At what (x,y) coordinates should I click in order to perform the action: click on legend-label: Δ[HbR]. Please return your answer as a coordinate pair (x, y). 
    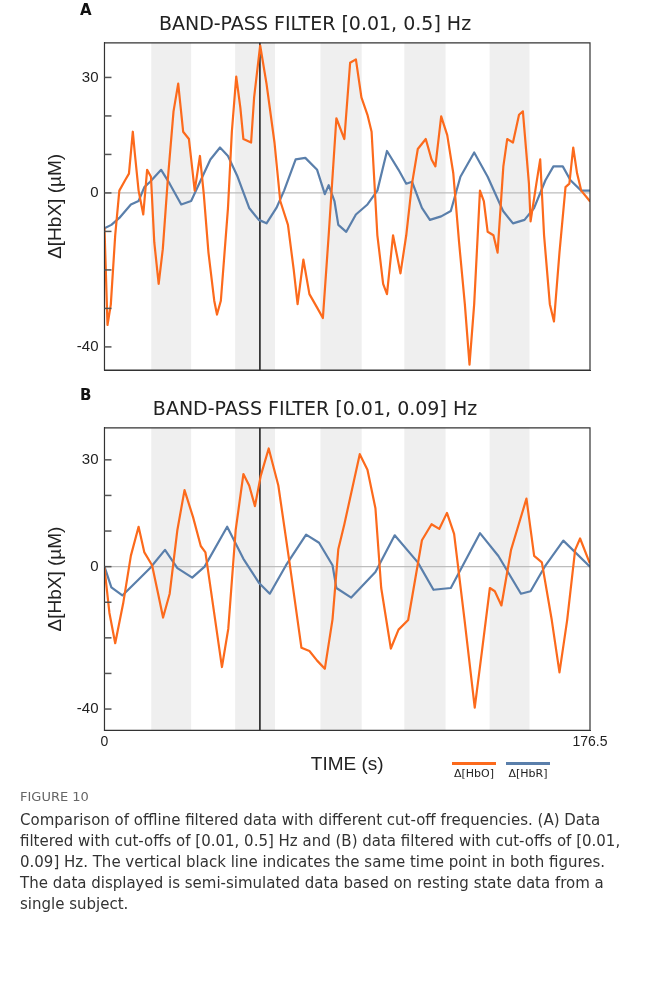
    Looking at the image, I should click on (528, 773).